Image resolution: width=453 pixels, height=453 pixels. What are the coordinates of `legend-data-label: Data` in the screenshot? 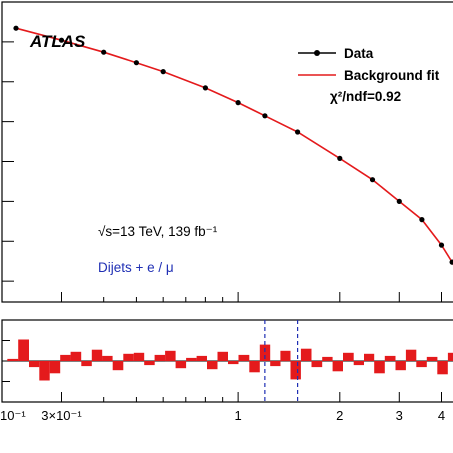 It's located at (359, 53).